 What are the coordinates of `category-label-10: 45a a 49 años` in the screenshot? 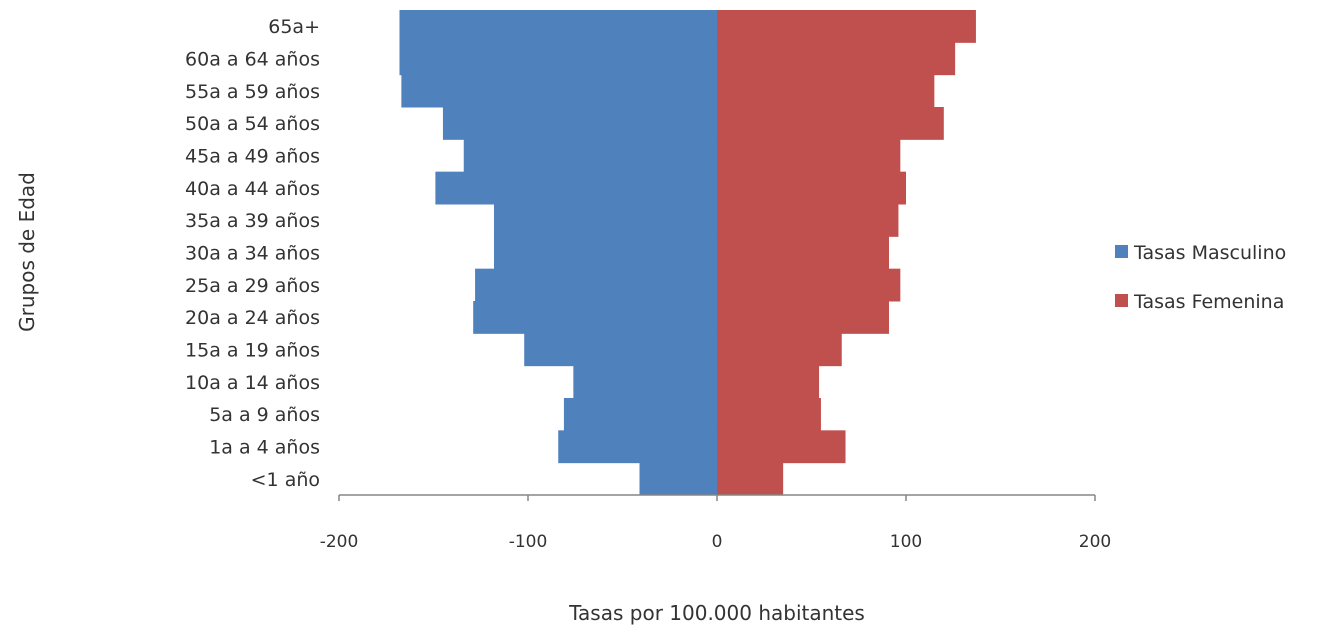 It's located at (252, 157).